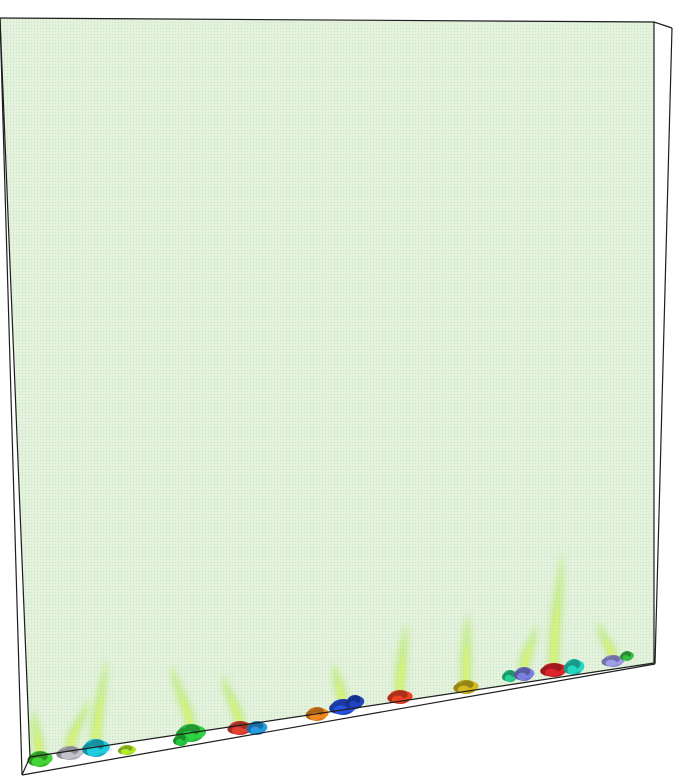 This screenshot has height=777, width=679. I want to click on box-edge-front-right, so click(663, 346).